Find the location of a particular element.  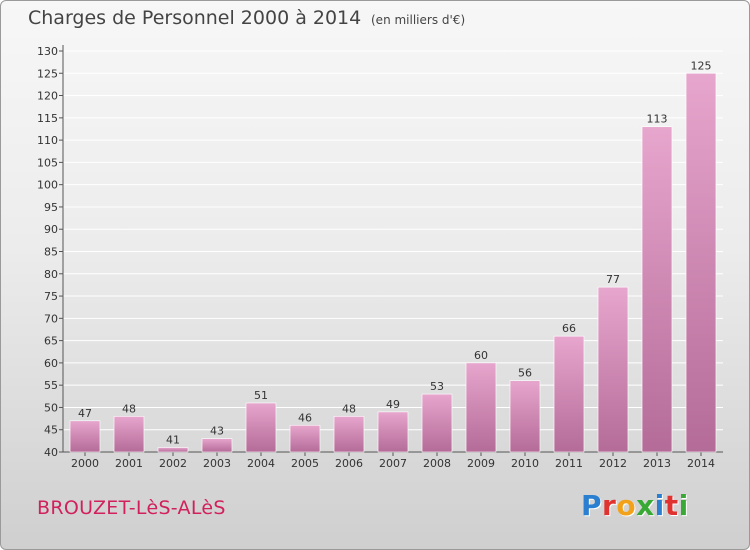

proxiti-logo: Proxiti is located at coordinates (635, 505).